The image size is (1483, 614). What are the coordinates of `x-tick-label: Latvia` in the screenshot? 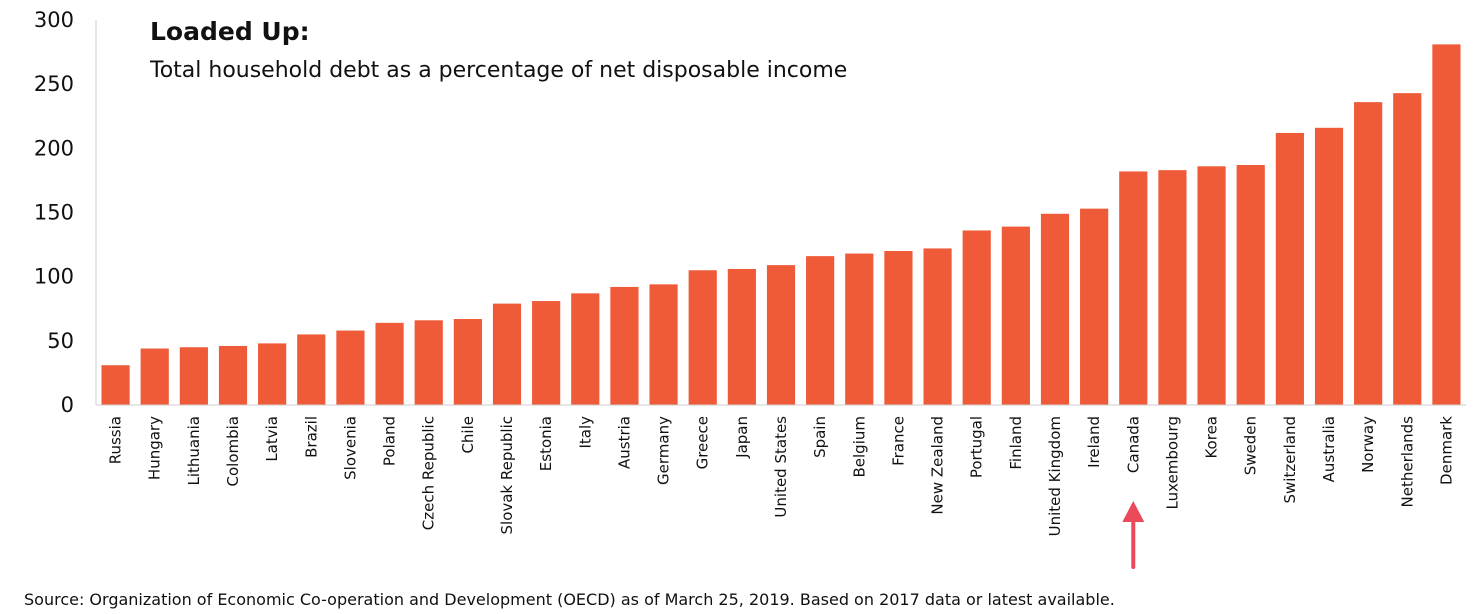 It's located at (272, 439).